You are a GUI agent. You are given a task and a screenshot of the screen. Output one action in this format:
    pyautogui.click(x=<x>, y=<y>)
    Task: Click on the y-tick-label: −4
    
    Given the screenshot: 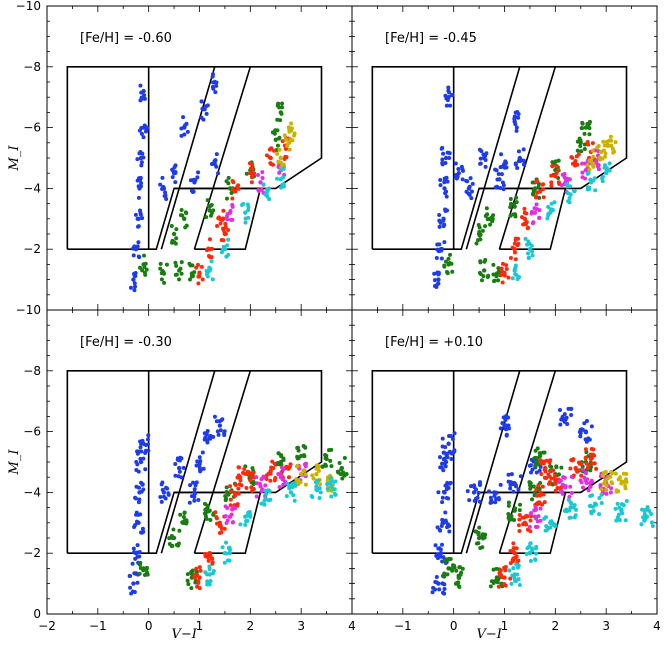 What is the action you would take?
    pyautogui.click(x=32, y=492)
    